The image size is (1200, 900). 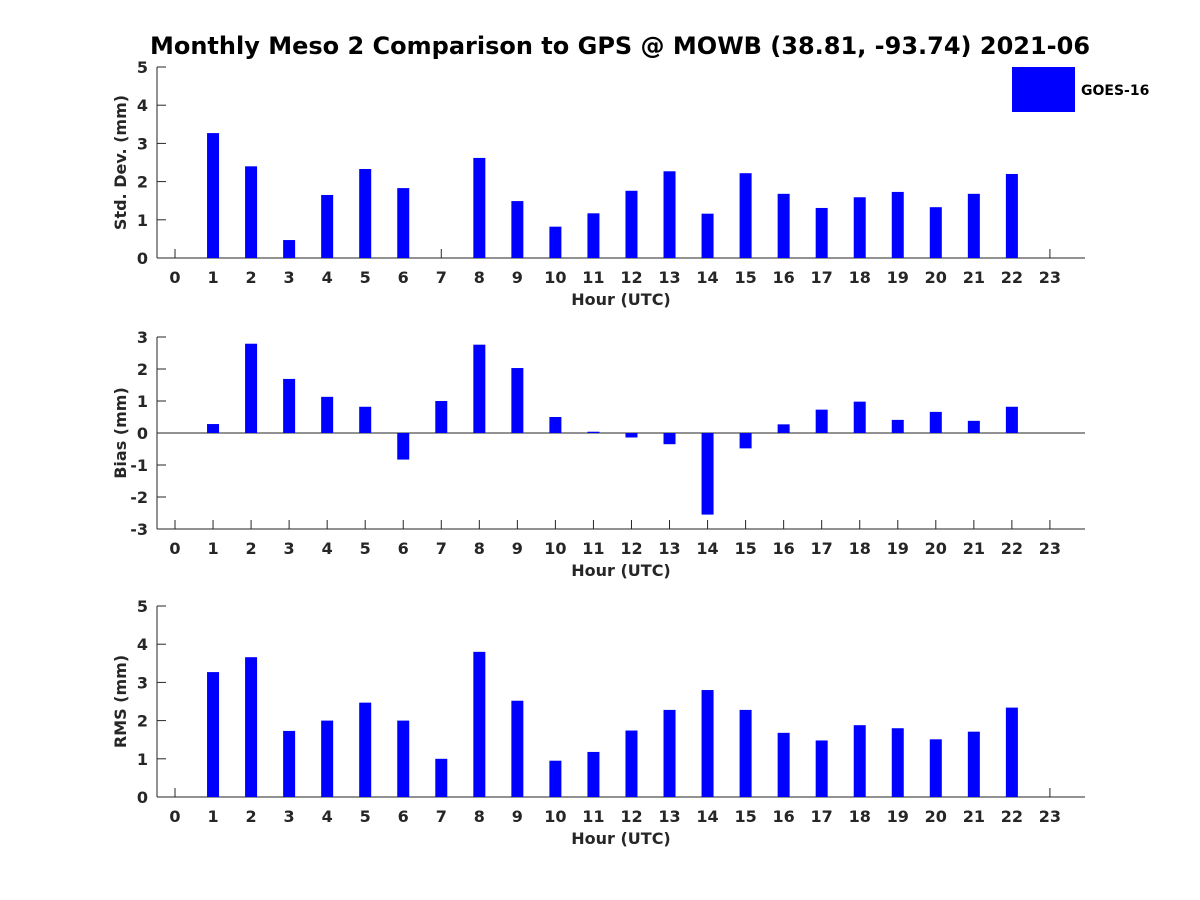 What do you see at coordinates (745, 548) in the screenshot?
I see `x-tick-label: 15` at bounding box center [745, 548].